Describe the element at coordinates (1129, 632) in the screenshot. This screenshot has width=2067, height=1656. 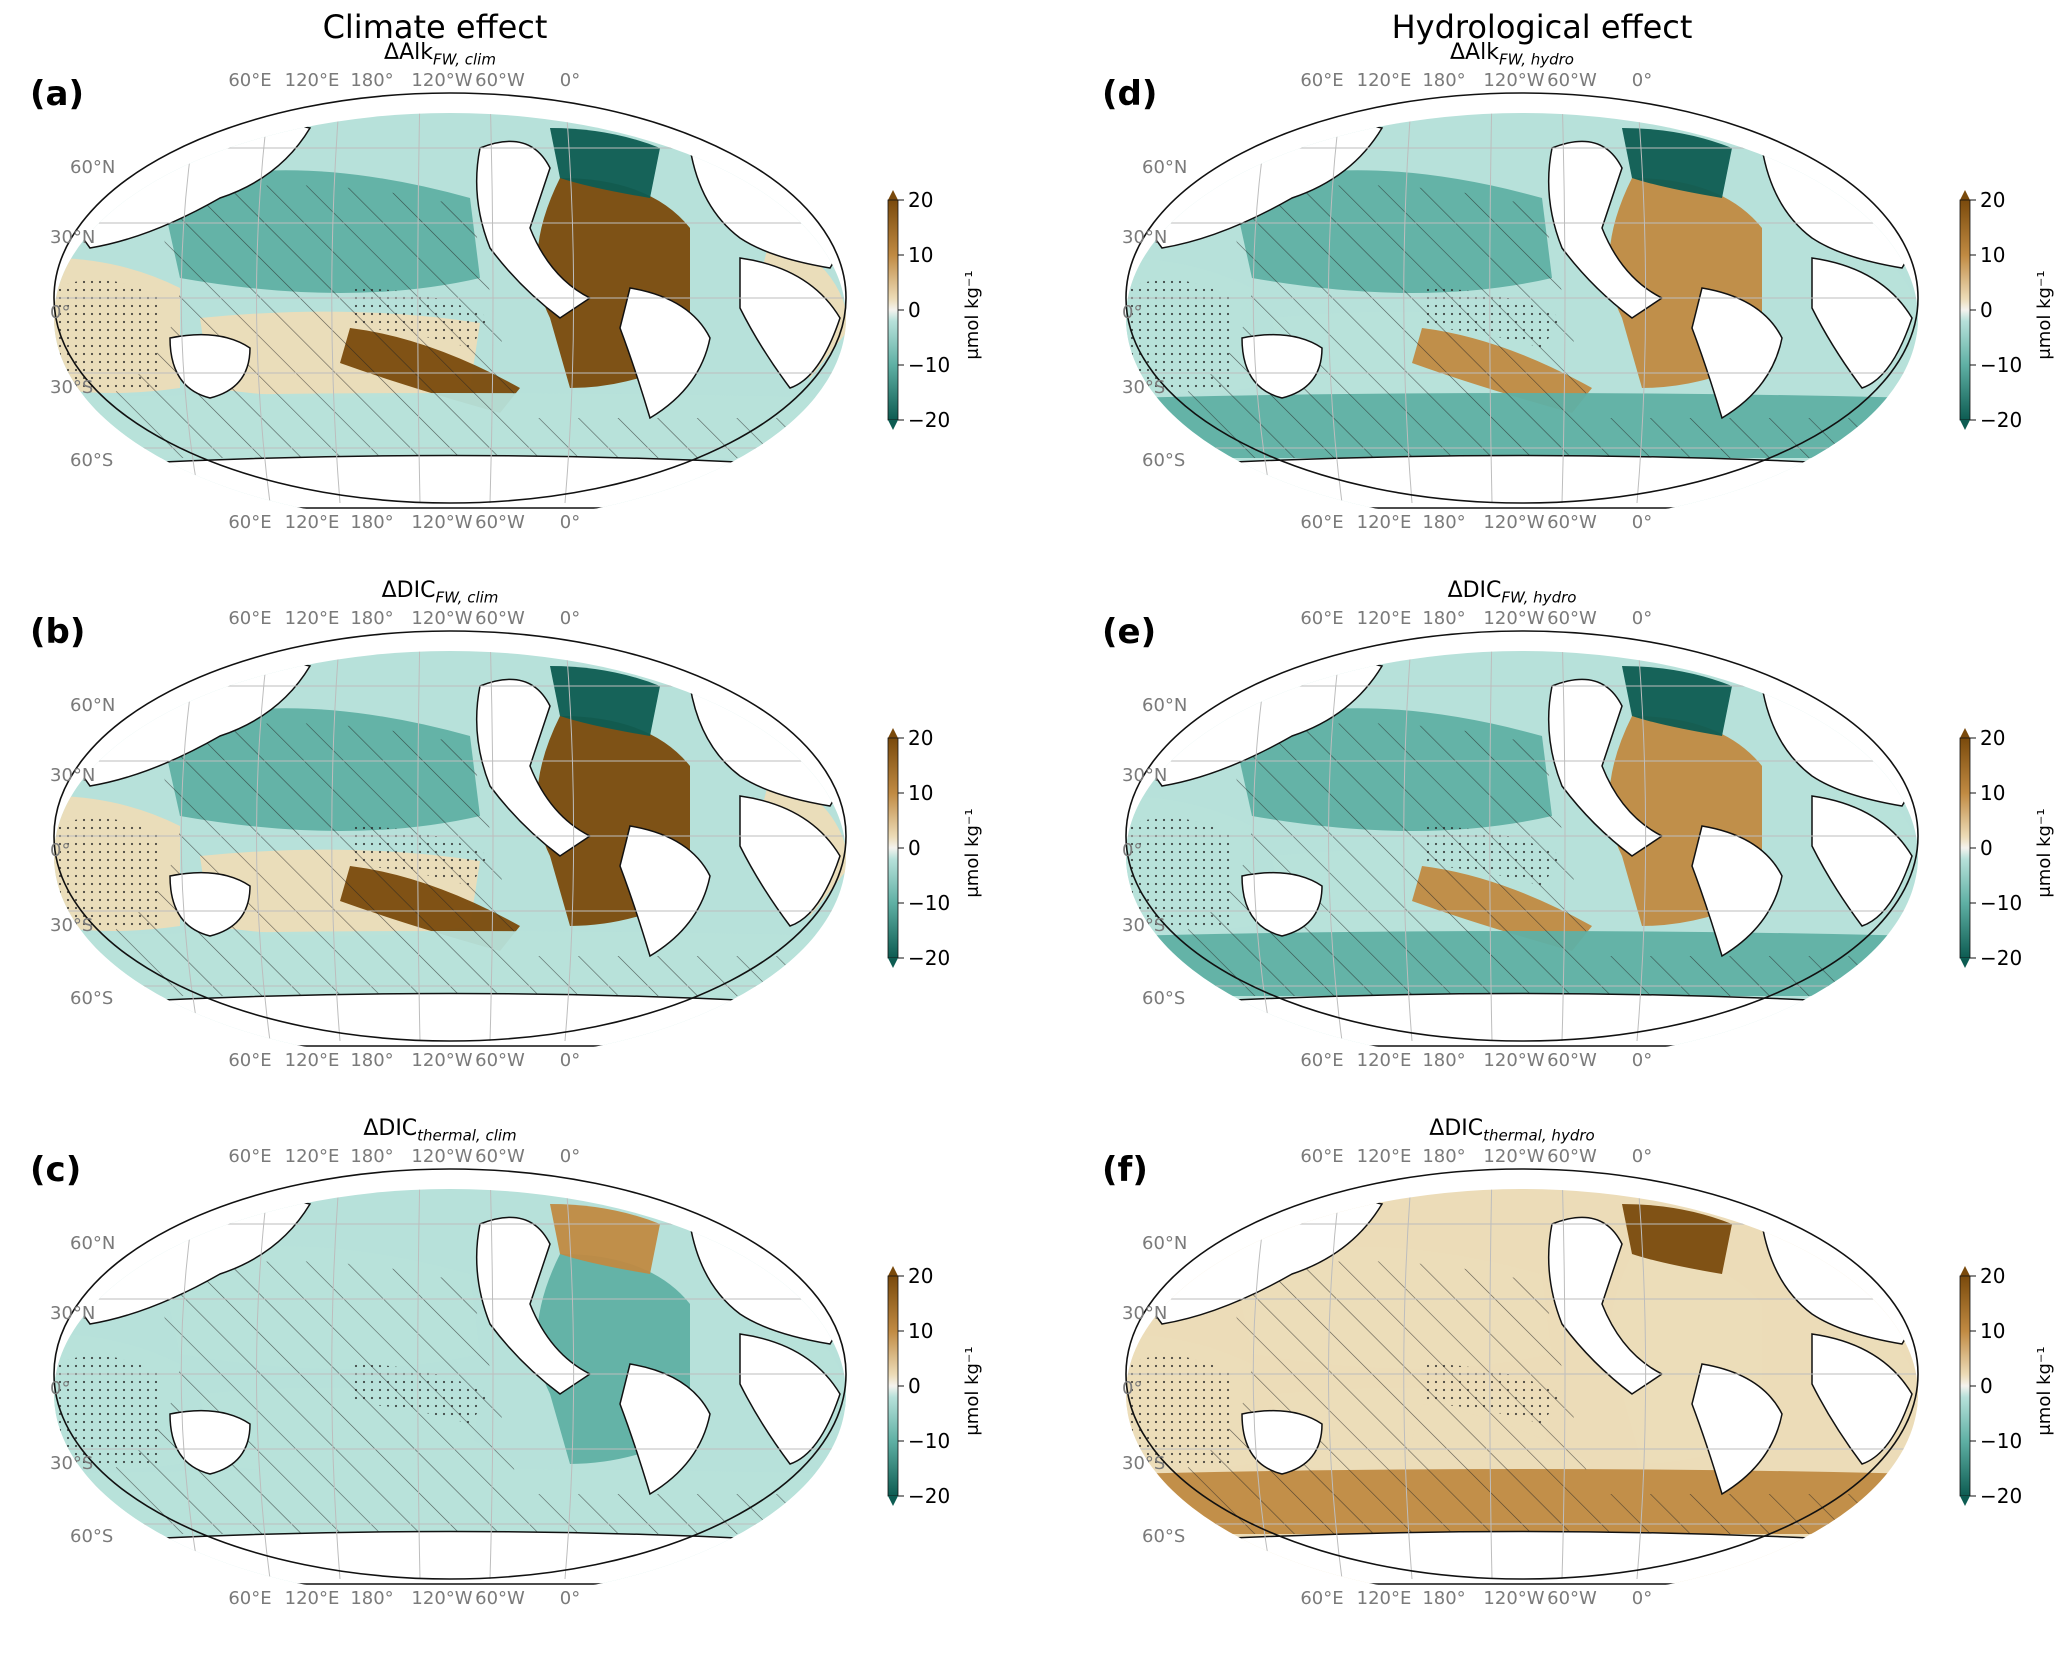
I see `panel-letter: (e)` at that location.